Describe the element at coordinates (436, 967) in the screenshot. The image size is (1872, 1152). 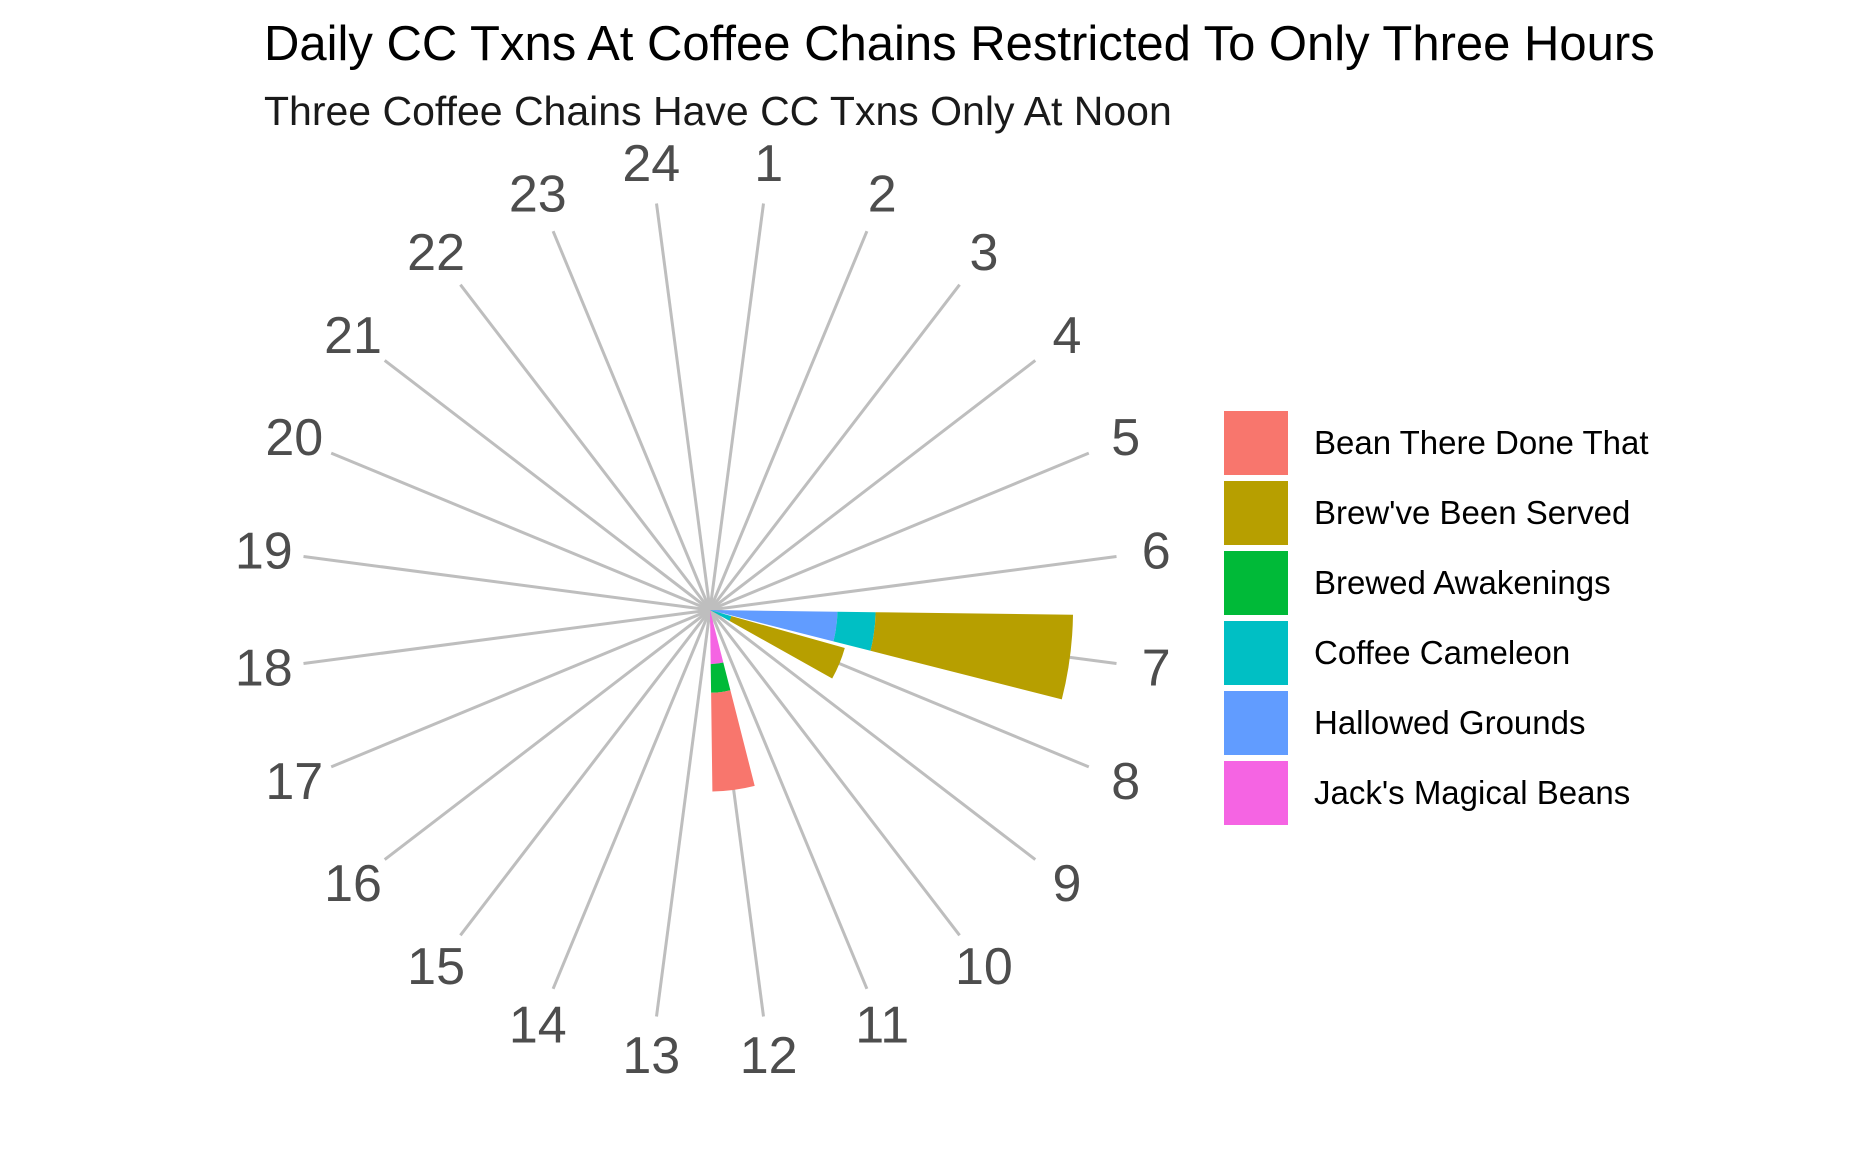
I see `tick-label-hour-15: 15` at that location.